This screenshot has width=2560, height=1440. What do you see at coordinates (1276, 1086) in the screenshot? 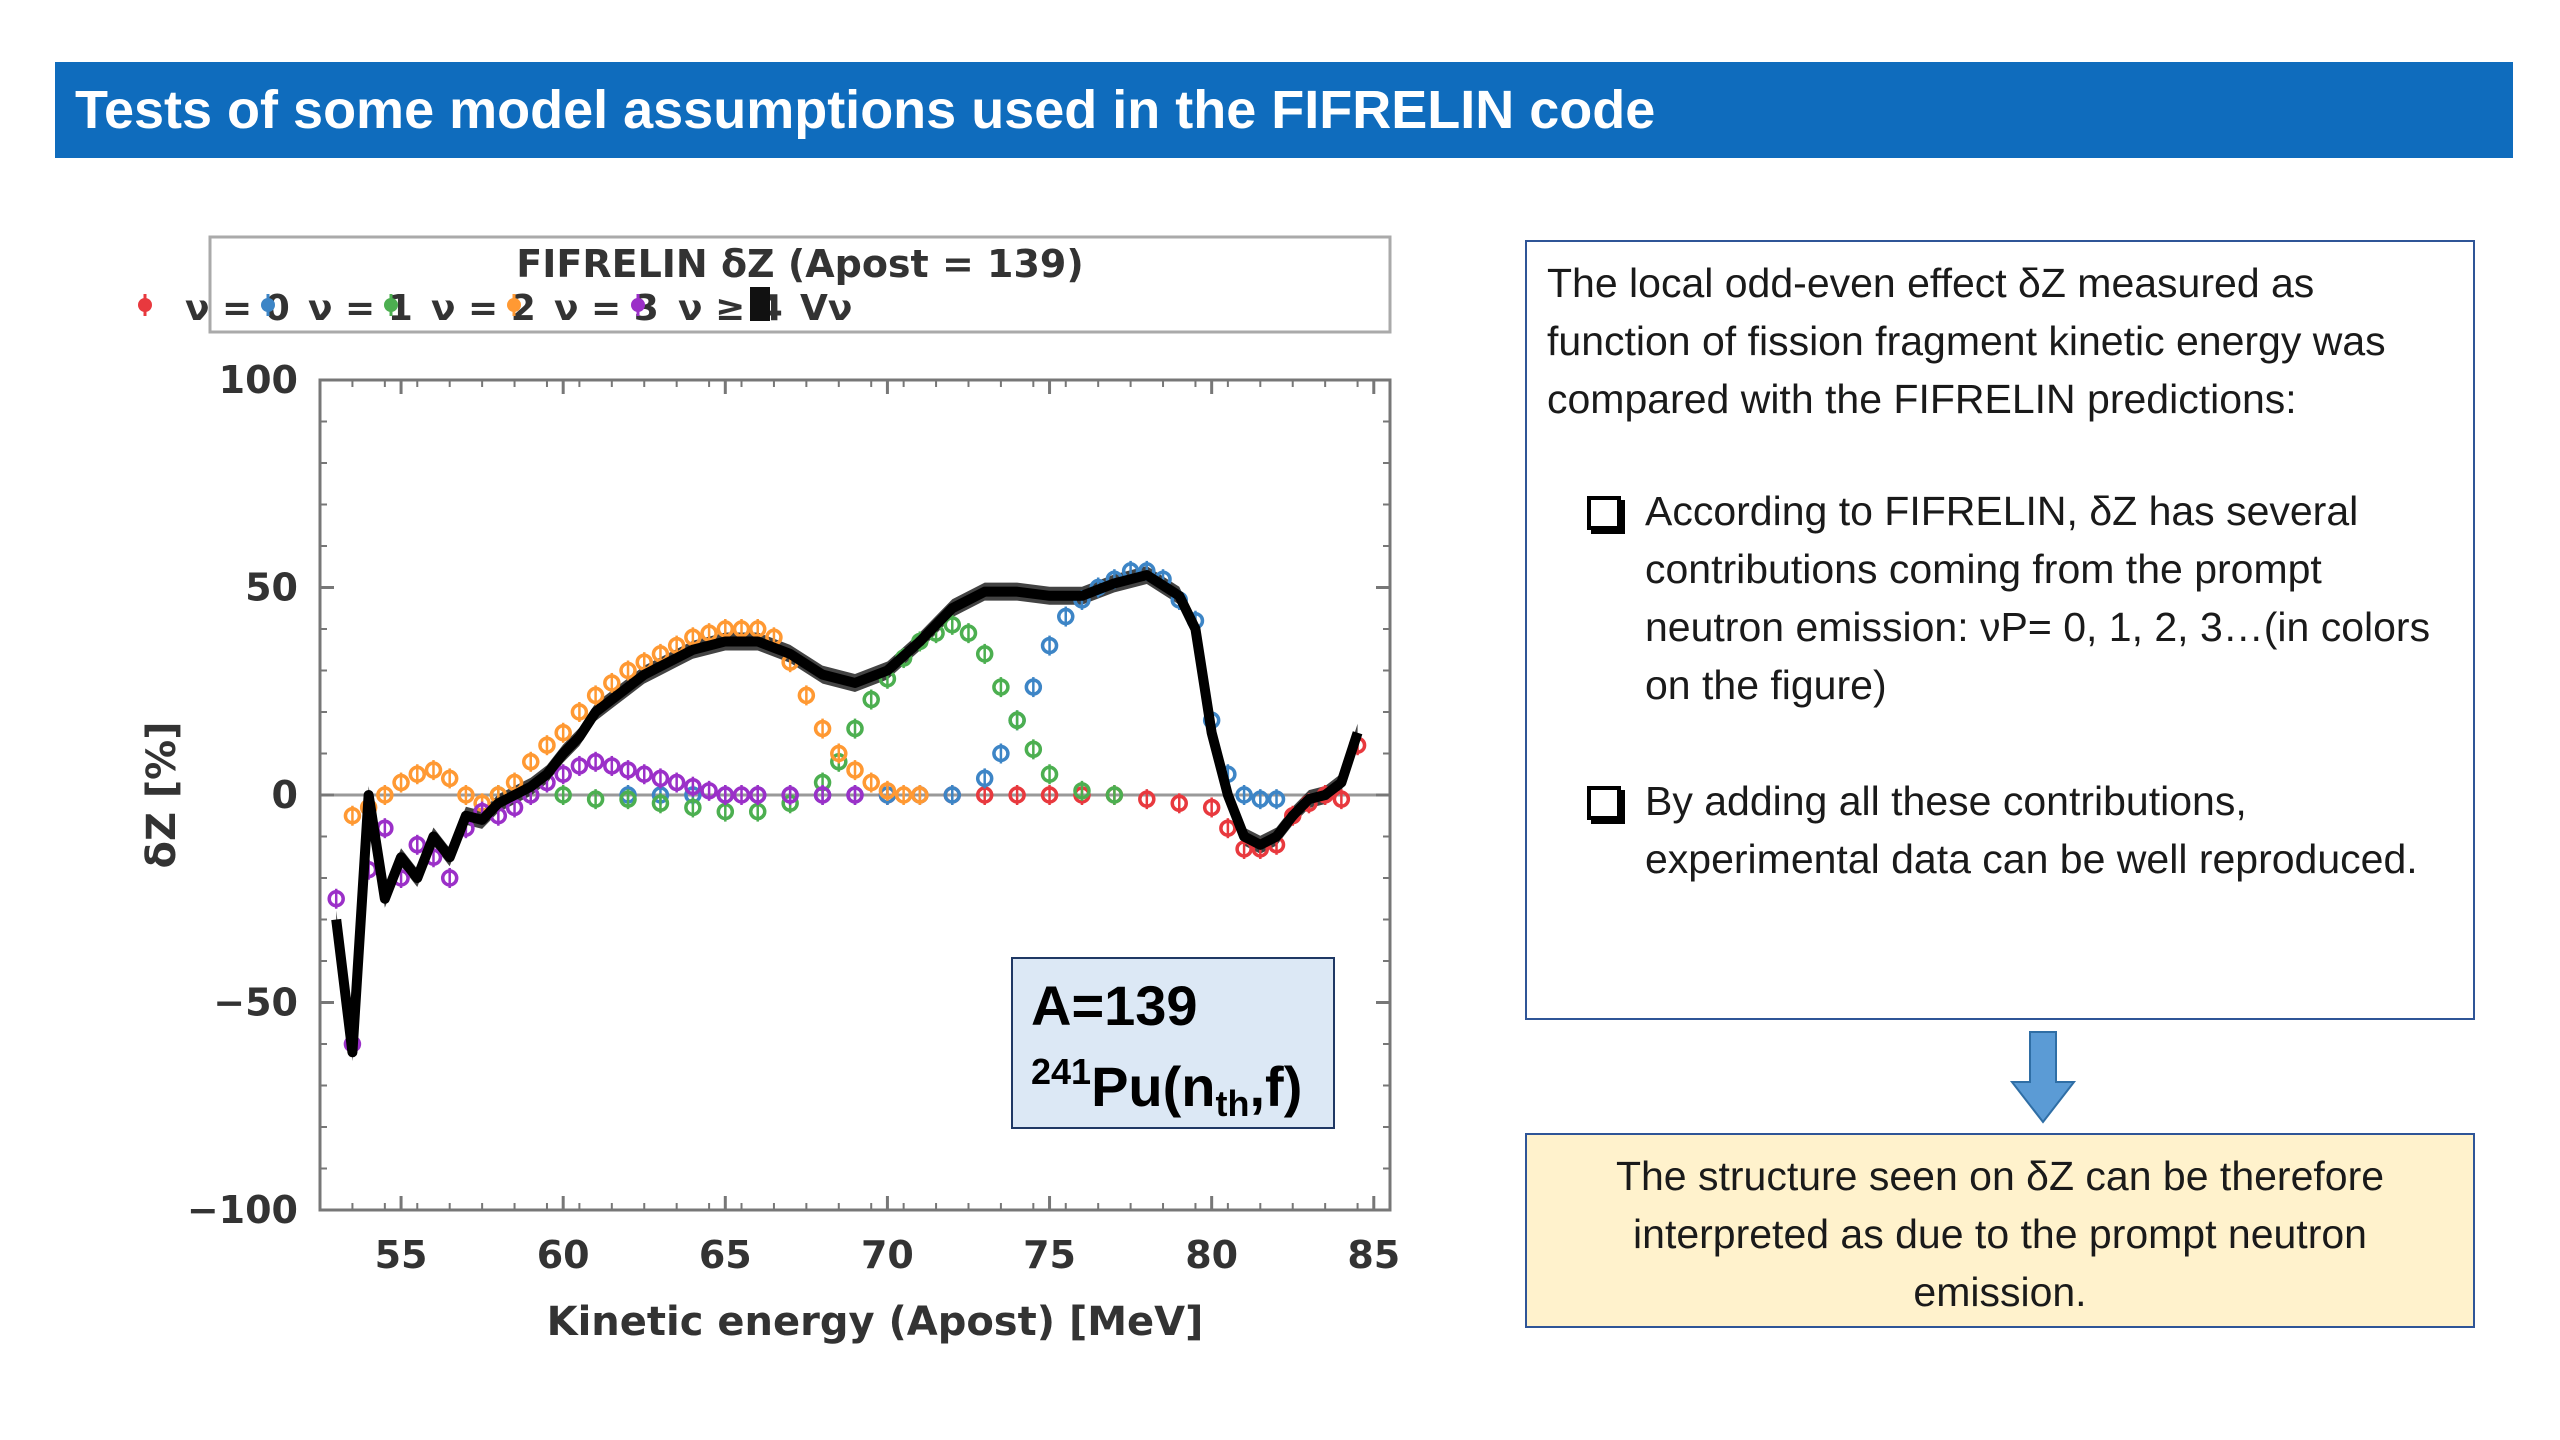
I see `annotation-tail: ,f)` at bounding box center [1276, 1086].